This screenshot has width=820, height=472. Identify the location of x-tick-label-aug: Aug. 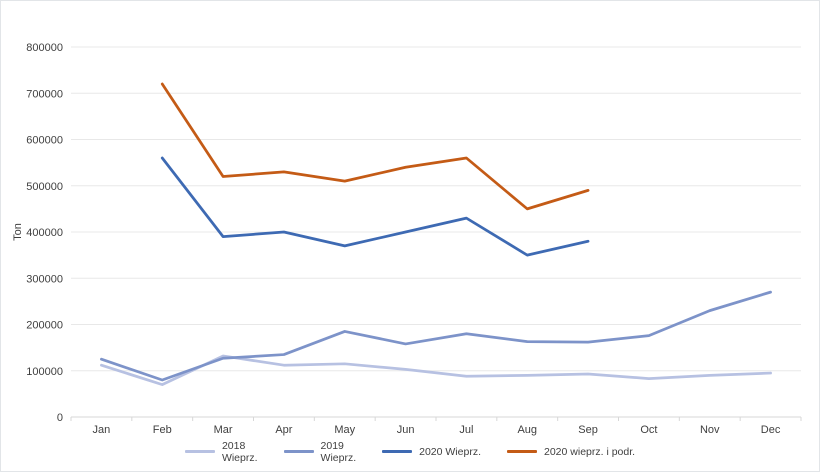
(527, 430).